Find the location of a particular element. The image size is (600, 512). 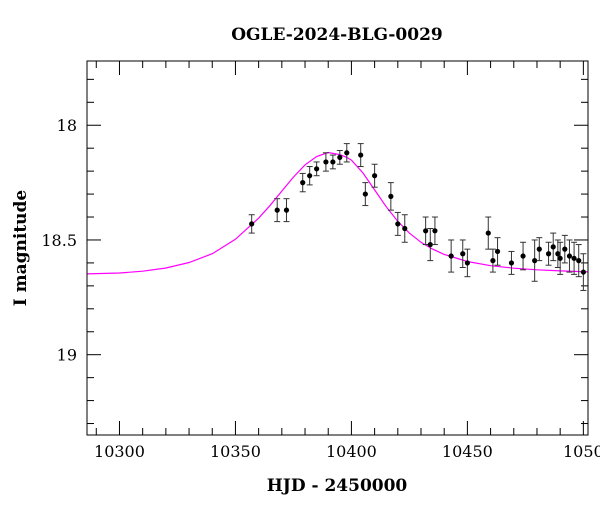

y-axis-label: I magnitude is located at coordinates (21, 248).